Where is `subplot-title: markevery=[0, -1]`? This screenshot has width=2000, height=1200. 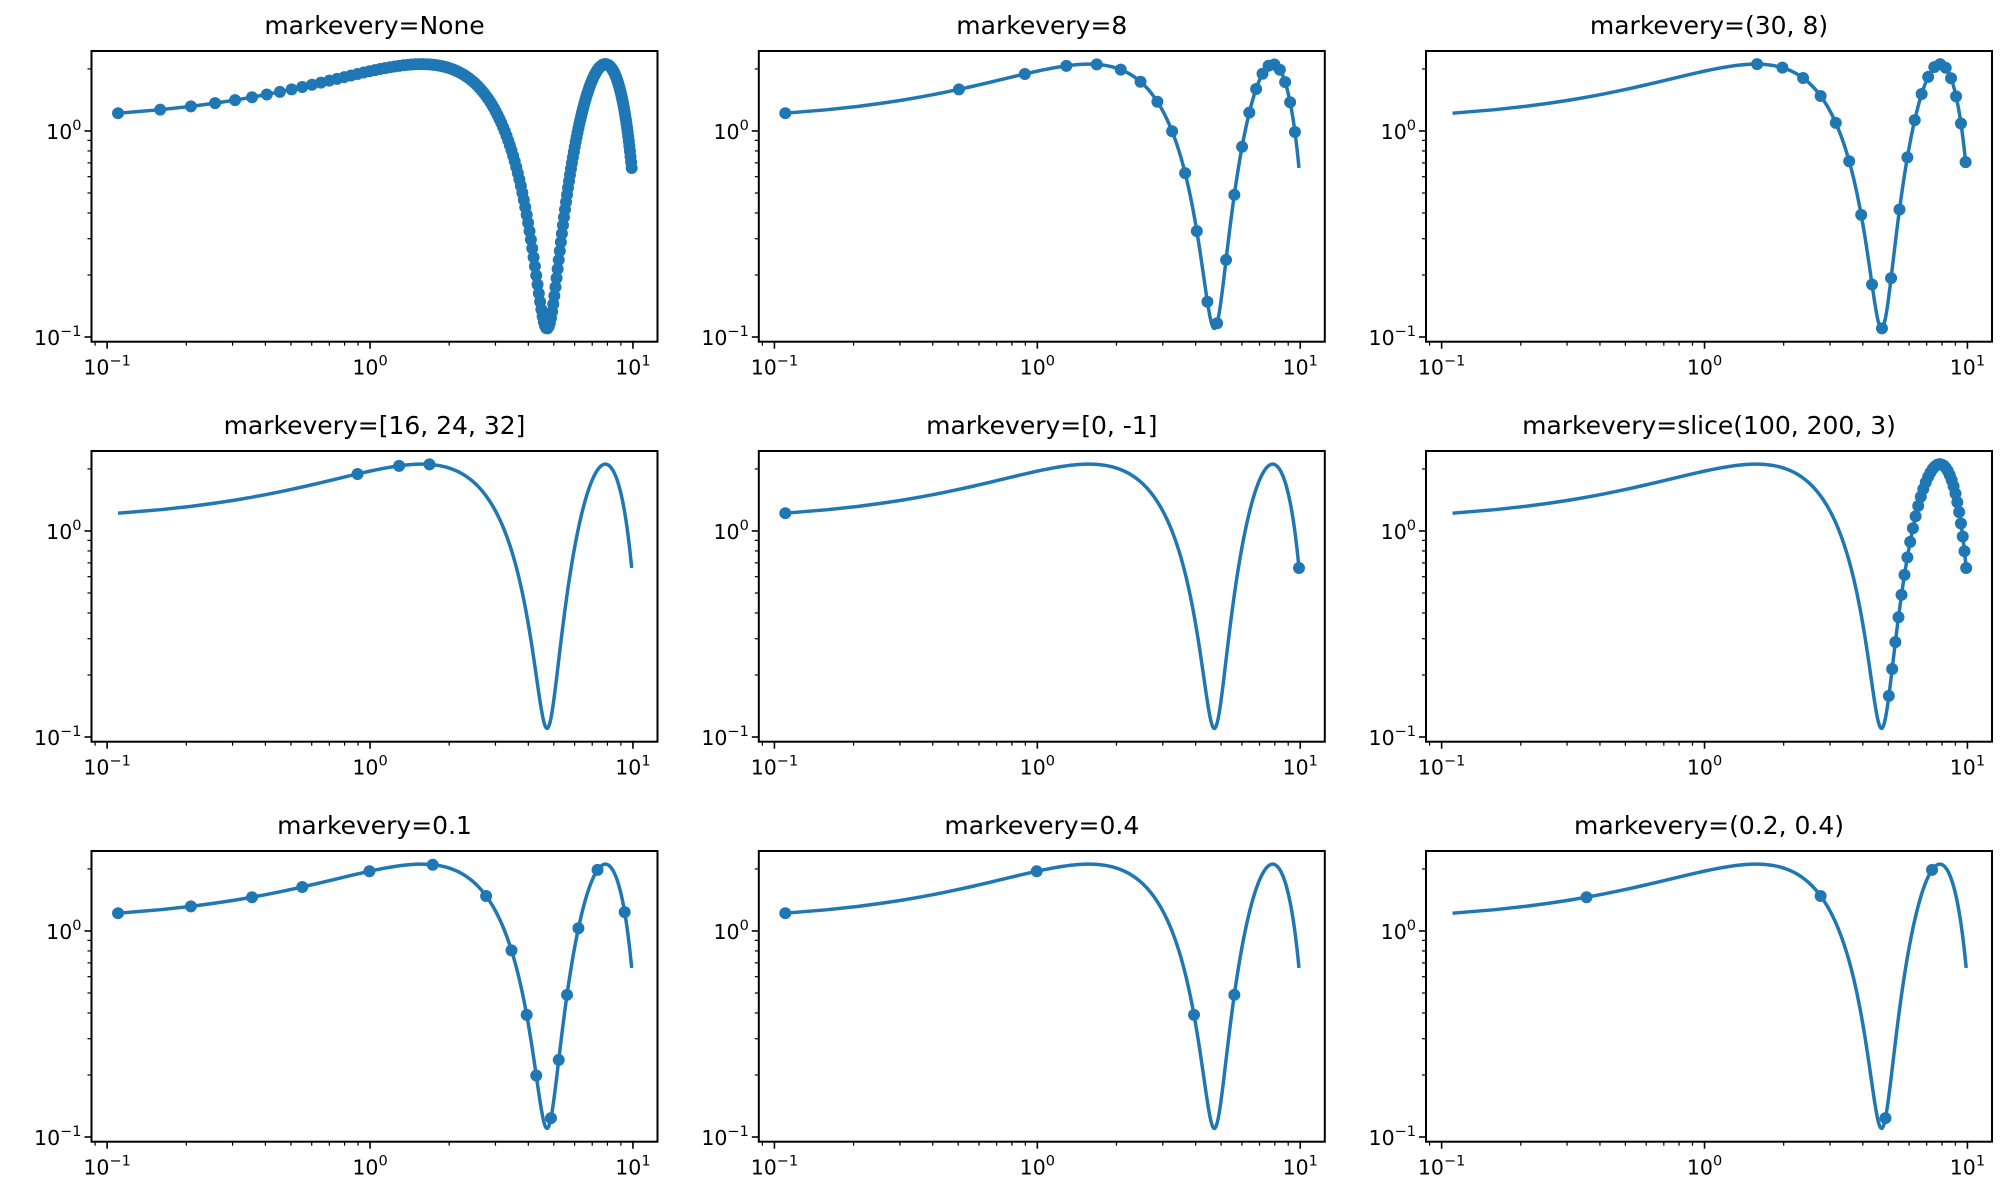 subplot-title: markevery=[0, -1] is located at coordinates (1041, 425).